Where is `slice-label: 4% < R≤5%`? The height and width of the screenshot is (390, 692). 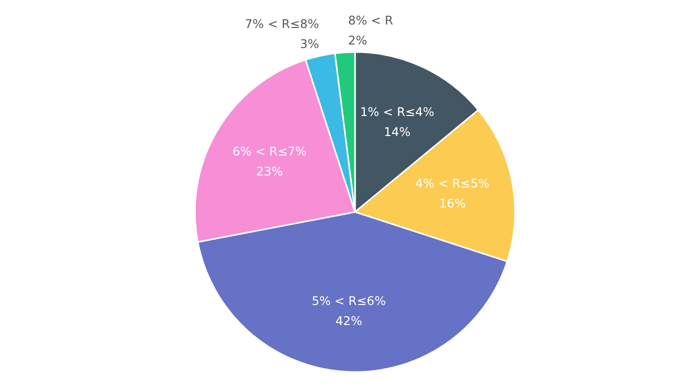 slice-label: 4% < R≤5% is located at coordinates (452, 183).